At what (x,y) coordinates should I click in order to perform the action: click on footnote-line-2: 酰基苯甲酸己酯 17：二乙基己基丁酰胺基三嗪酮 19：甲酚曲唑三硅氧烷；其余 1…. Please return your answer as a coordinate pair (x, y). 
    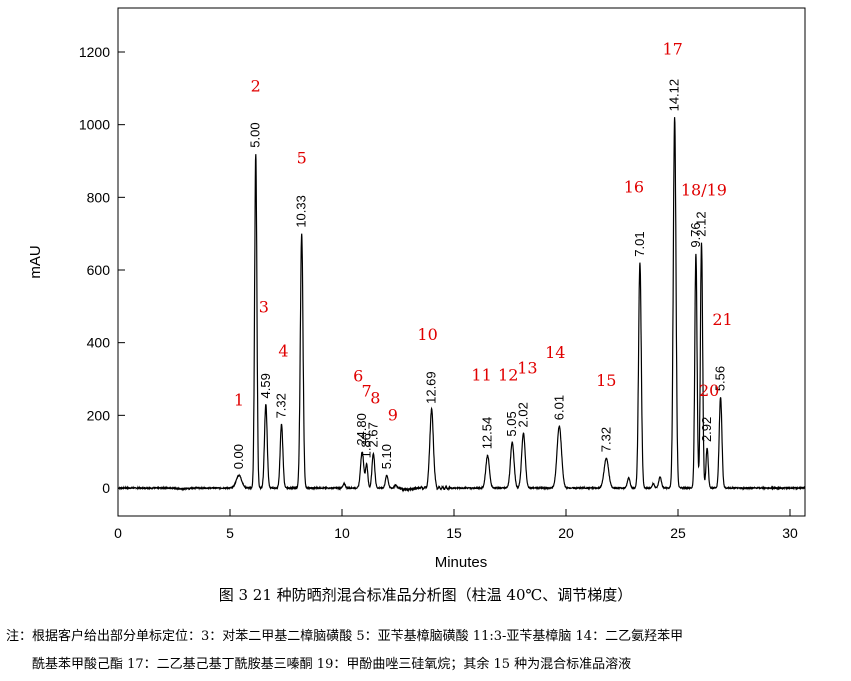
    Looking at the image, I should click on (332, 664).